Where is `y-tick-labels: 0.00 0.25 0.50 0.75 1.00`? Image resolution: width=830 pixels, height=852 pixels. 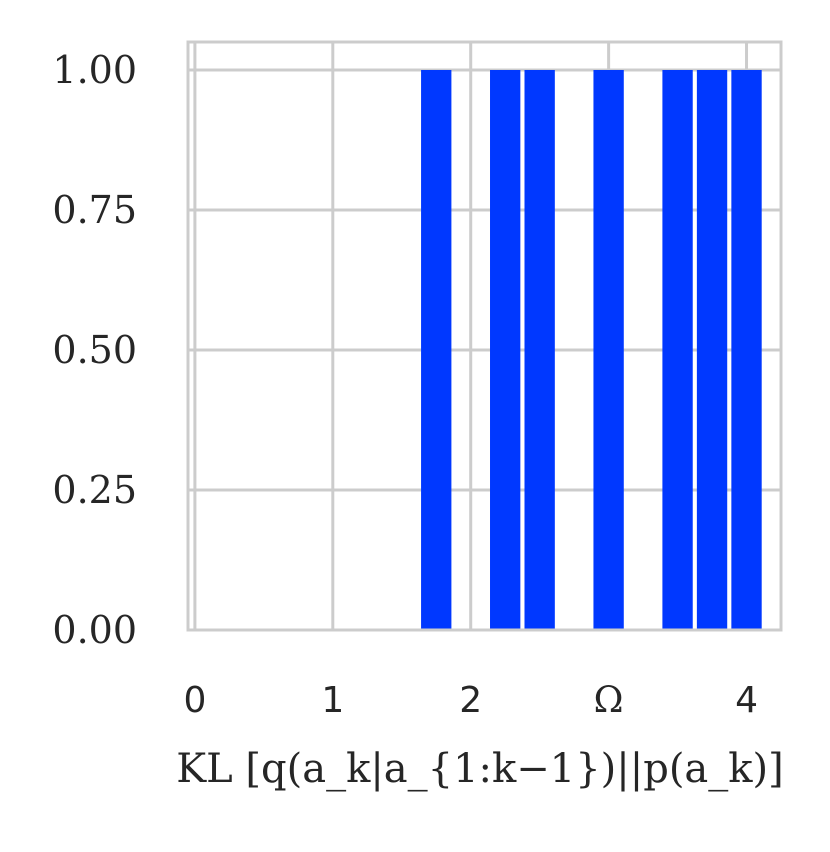
y-tick-labels: 0.00 0.25 0.50 0.75 1.00 is located at coordinates (94, 350).